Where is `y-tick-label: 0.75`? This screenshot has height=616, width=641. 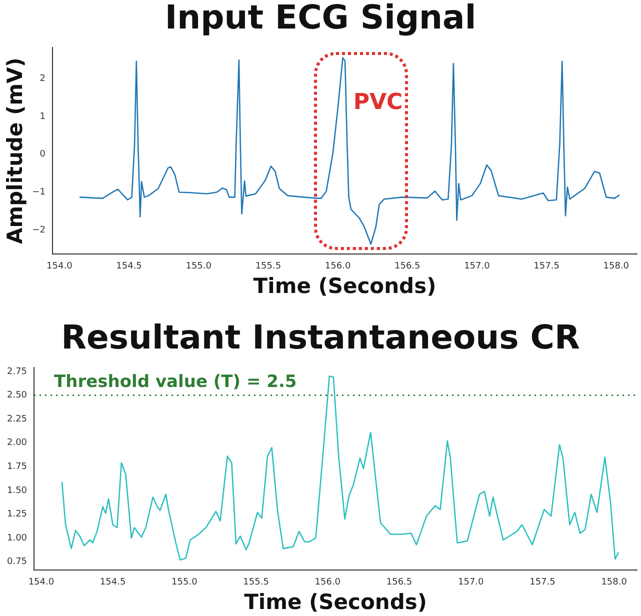 y-tick-label: 0.75 is located at coordinates (17, 562).